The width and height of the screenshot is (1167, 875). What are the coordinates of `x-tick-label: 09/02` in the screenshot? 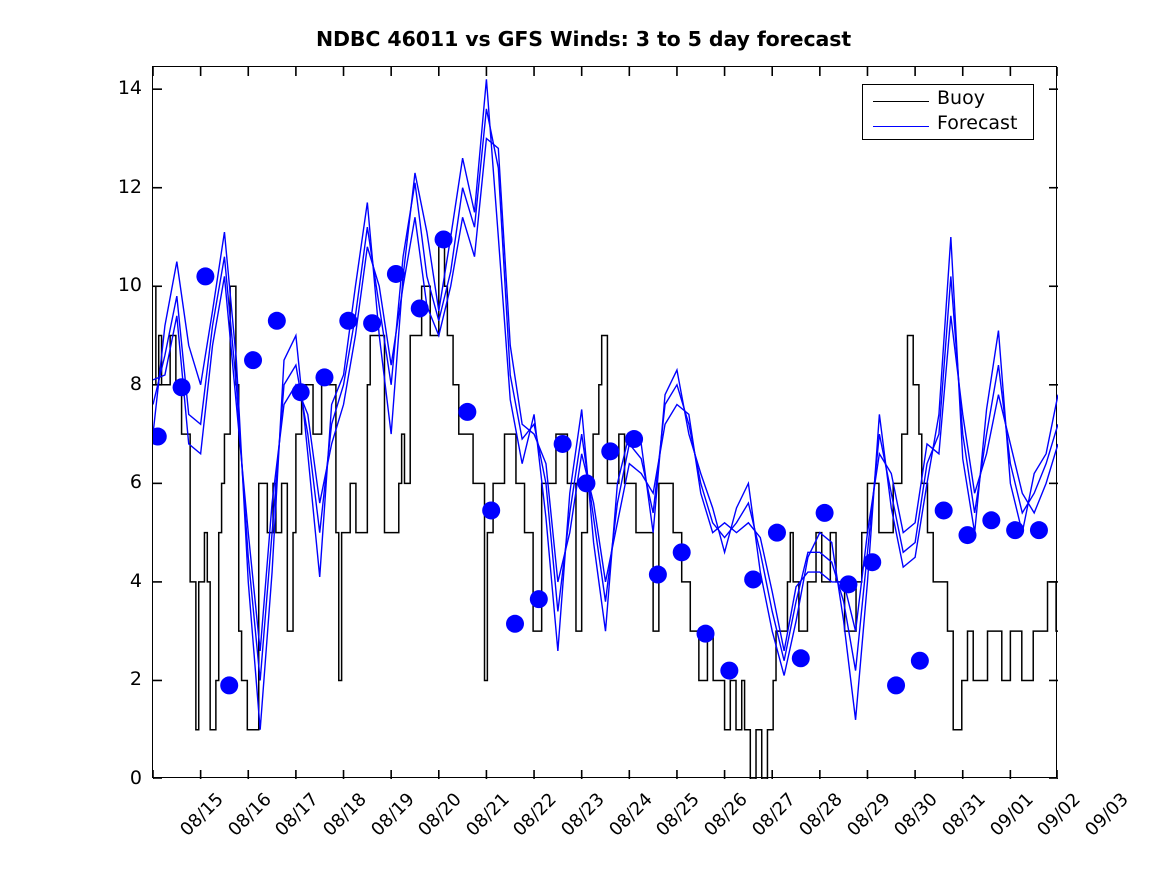 It's located at (1059, 815).